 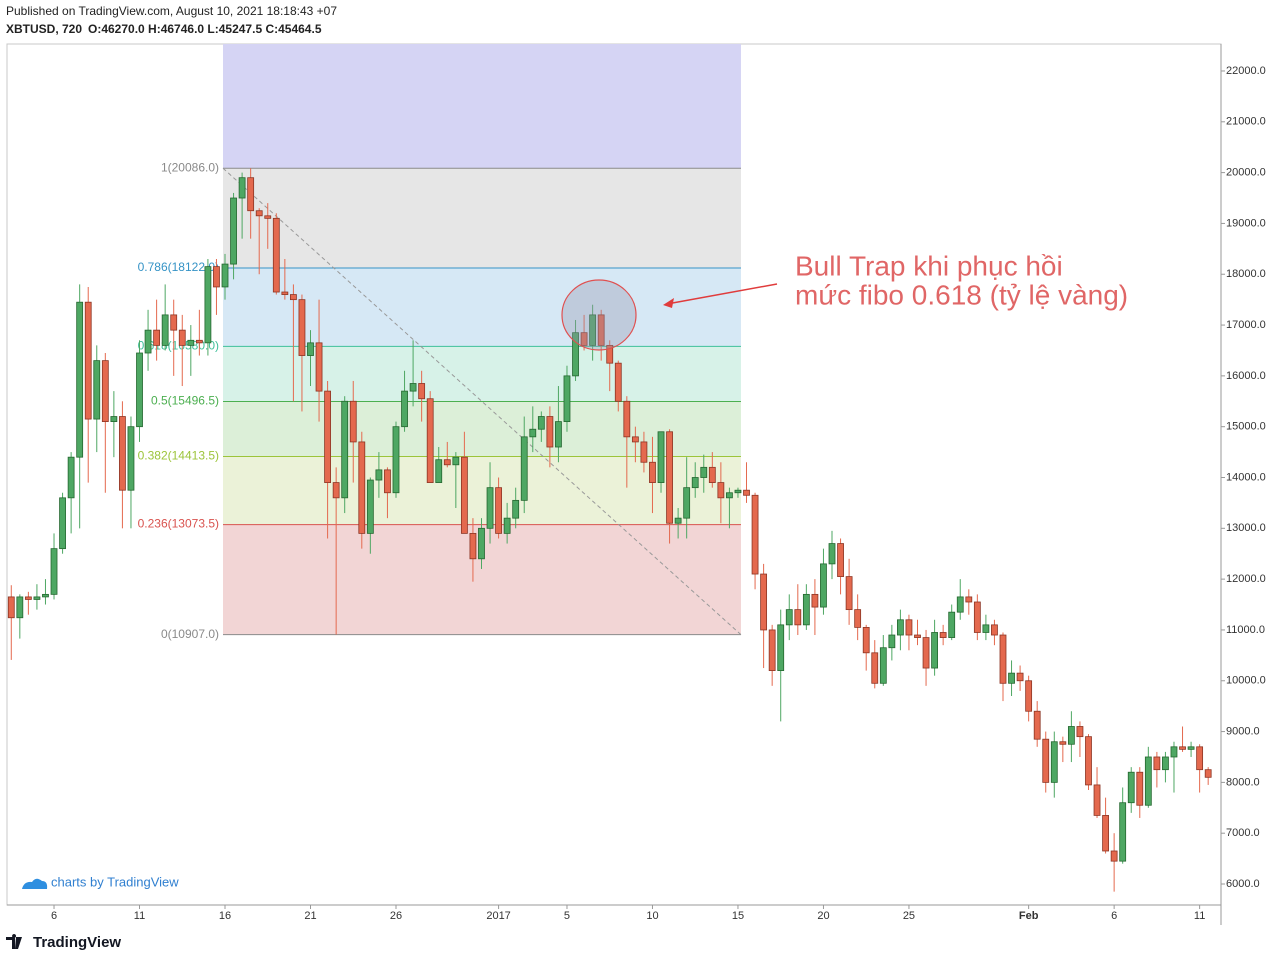 I want to click on fib-label: 1(20086.0), so click(x=190, y=167).